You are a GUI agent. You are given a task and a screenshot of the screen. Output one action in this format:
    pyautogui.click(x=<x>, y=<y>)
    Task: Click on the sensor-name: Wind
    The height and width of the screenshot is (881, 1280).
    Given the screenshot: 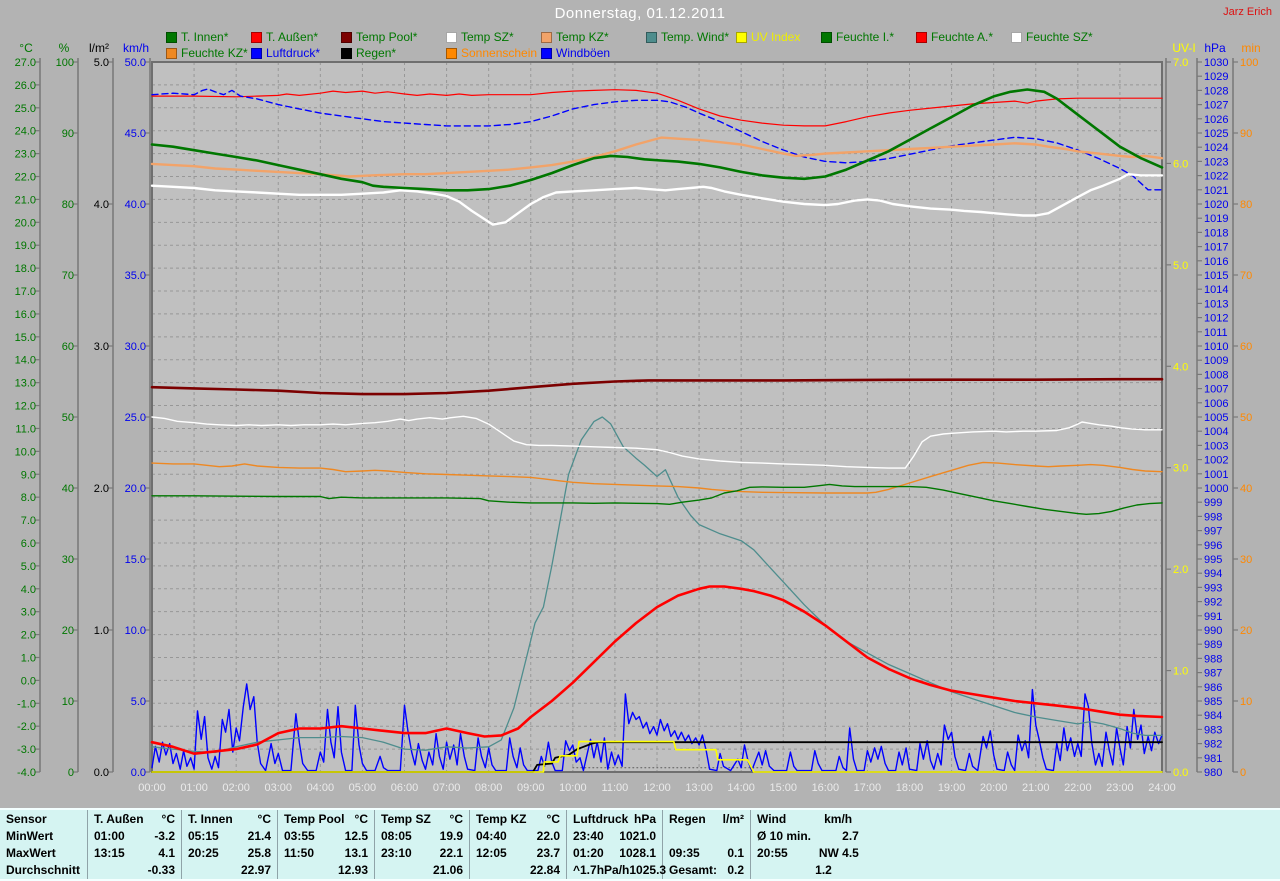 What is the action you would take?
    pyautogui.click(x=772, y=819)
    